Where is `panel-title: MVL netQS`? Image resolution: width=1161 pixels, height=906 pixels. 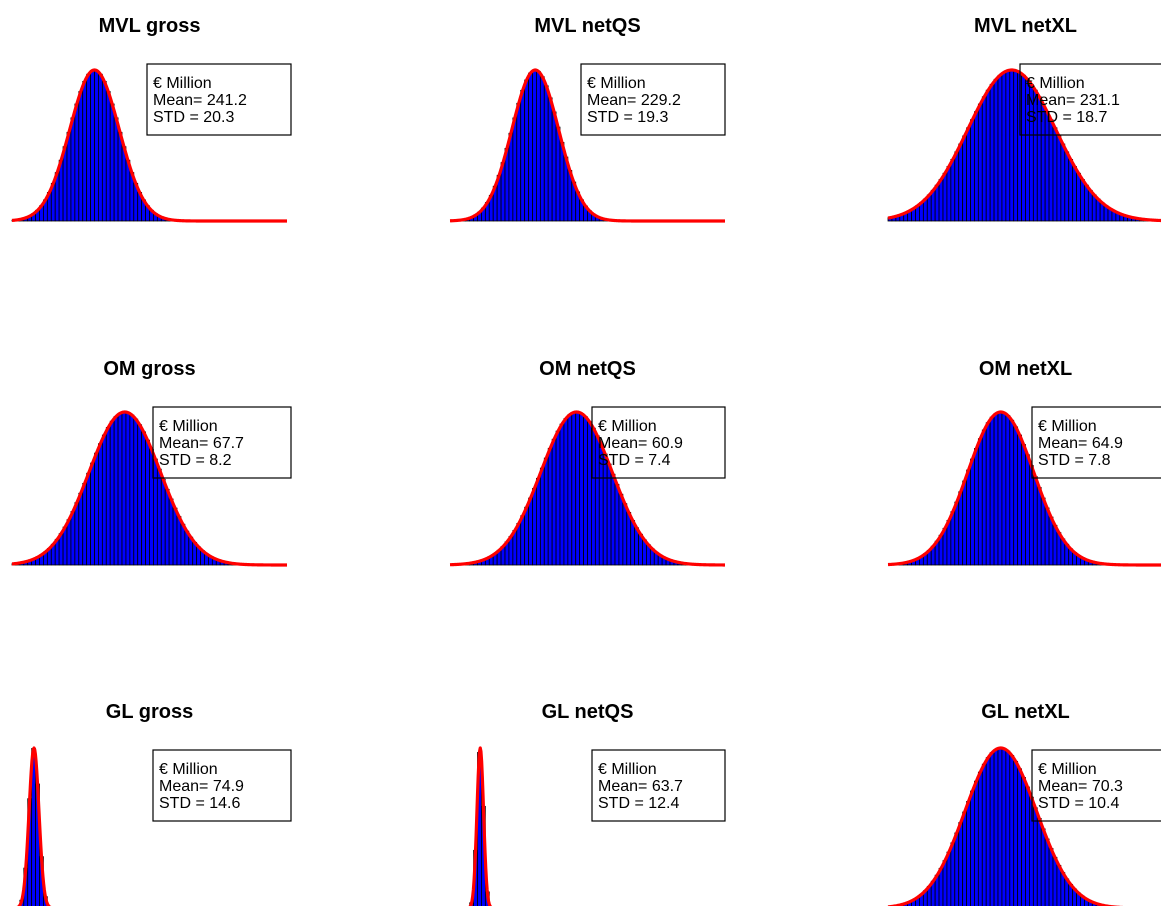
panel-title: MVL netQS is located at coordinates (587, 26).